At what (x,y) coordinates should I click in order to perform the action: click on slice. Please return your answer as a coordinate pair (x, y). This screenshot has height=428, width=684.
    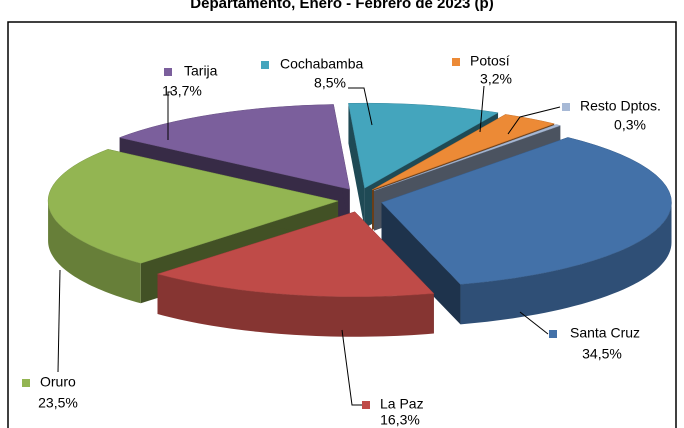
    Looking at the image, I should click on (295, 274).